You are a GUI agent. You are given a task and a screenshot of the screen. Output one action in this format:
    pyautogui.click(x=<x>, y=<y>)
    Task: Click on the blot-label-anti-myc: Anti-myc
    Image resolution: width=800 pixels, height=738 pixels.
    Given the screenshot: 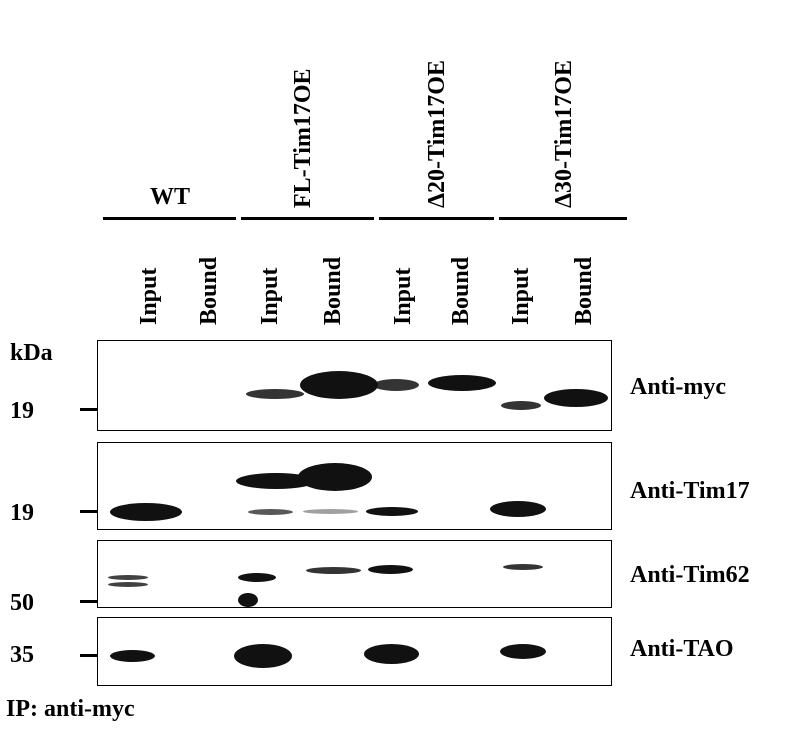 What is the action you would take?
    pyautogui.click(x=678, y=387)
    